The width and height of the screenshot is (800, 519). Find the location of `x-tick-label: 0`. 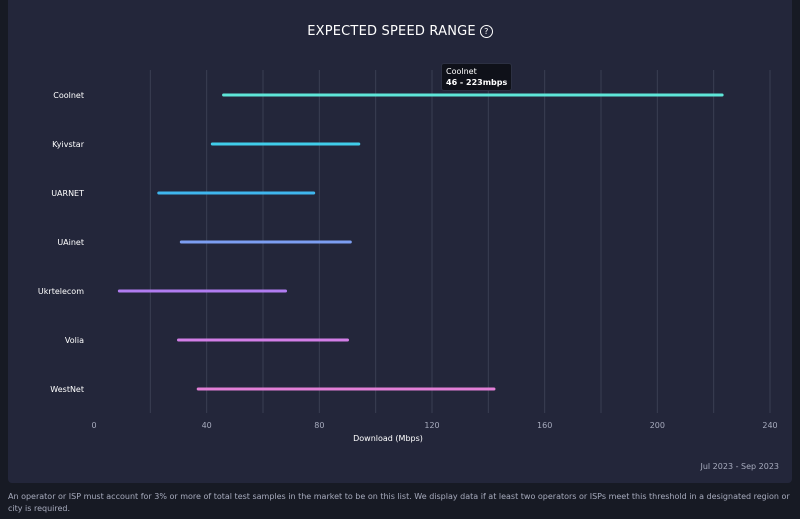

x-tick-label: 0 is located at coordinates (93, 425).